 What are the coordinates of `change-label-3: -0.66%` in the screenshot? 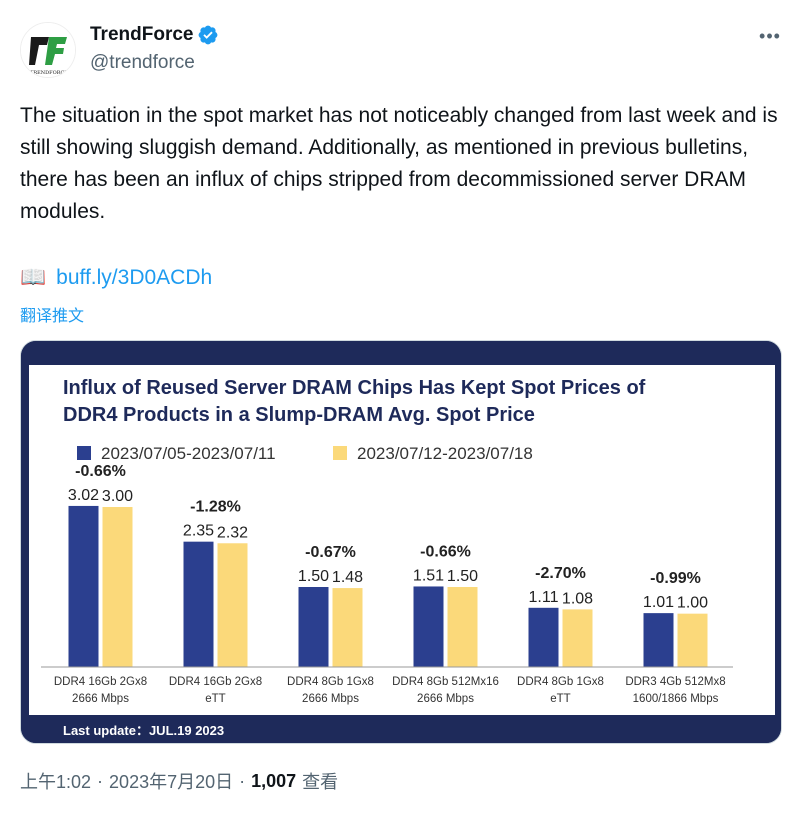 It's located at (445, 551).